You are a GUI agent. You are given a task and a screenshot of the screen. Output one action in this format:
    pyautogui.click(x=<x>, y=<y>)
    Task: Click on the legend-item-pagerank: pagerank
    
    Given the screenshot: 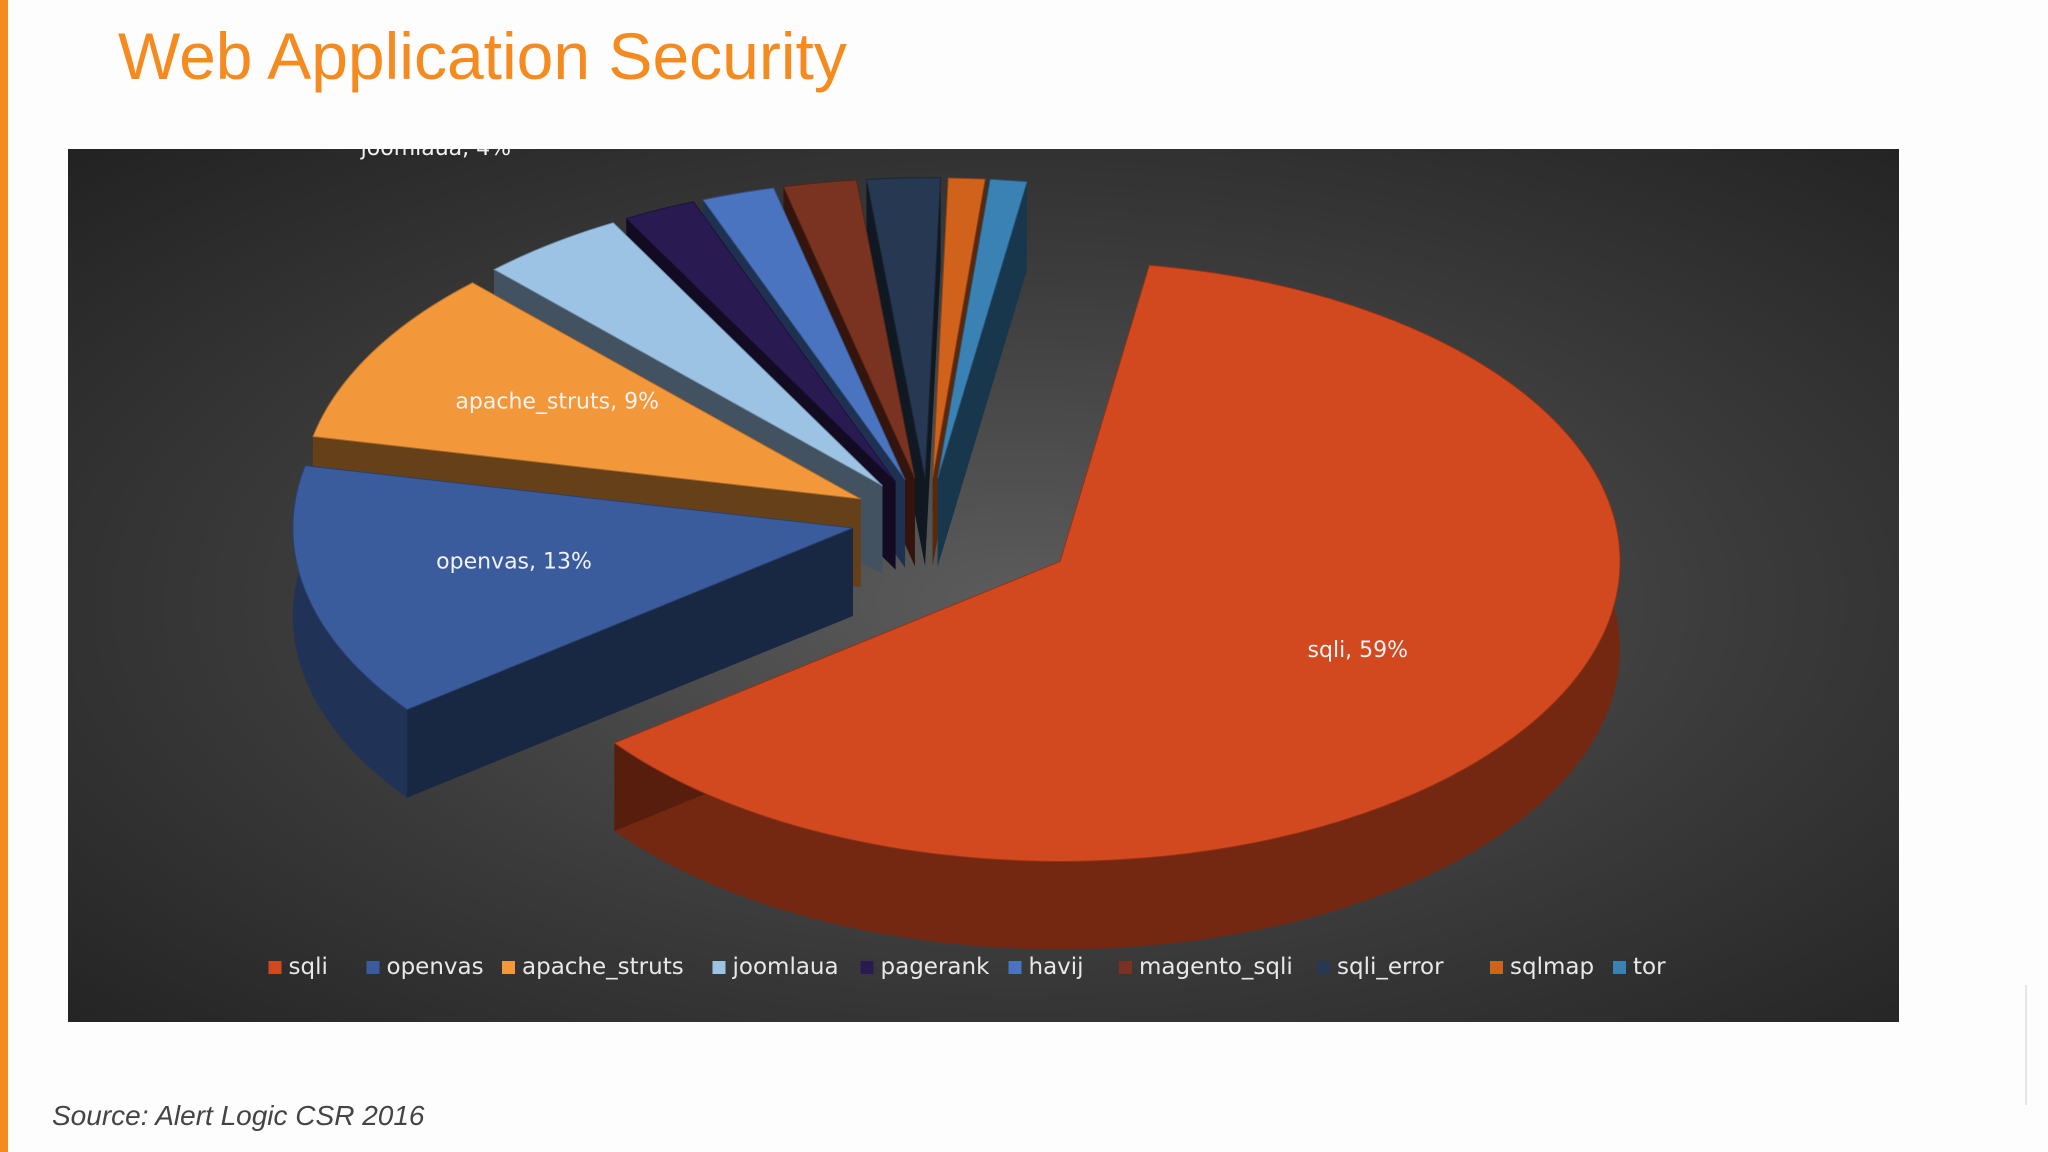 What is the action you would take?
    pyautogui.click(x=925, y=967)
    